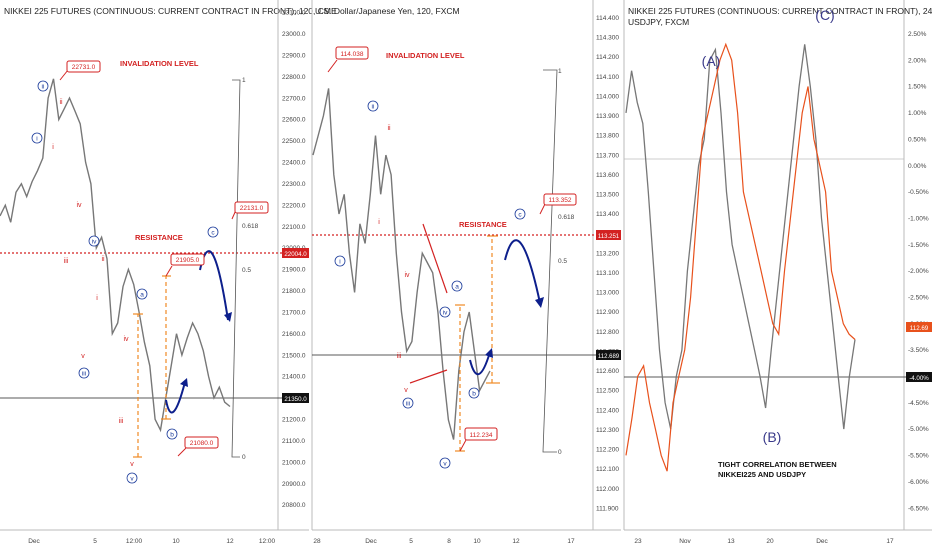  What do you see at coordinates (607, 450) in the screenshot?
I see `y-tick-label: 112.200` at bounding box center [607, 450].